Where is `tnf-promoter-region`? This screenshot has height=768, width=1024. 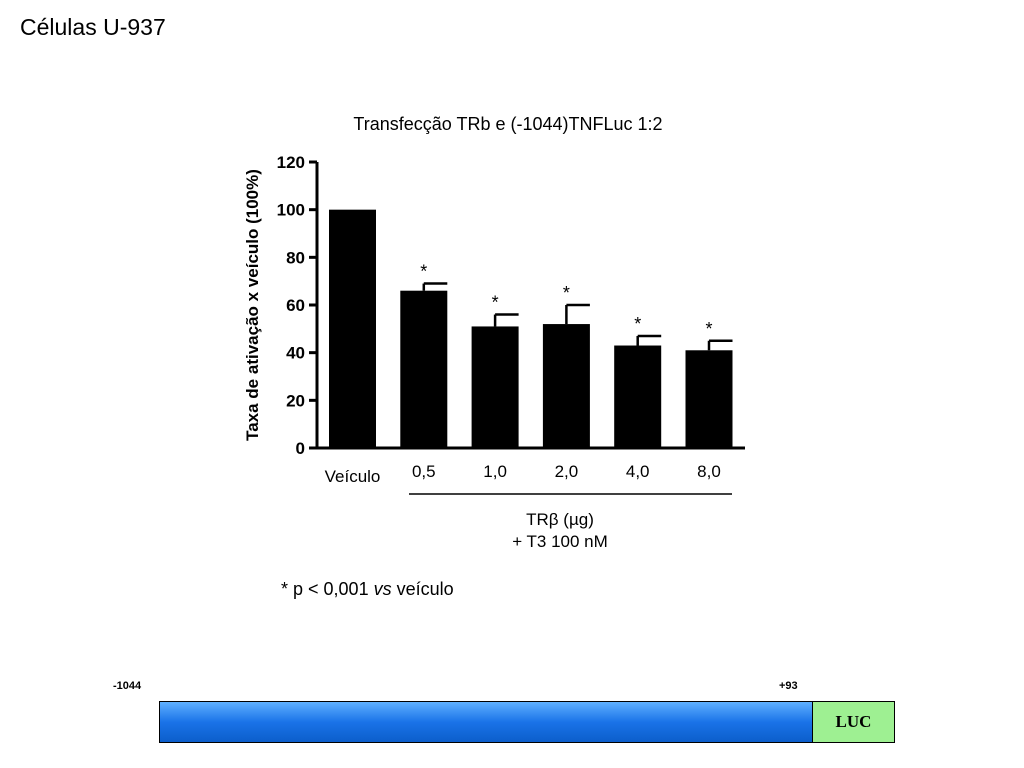 tnf-promoter-region is located at coordinates (486, 722).